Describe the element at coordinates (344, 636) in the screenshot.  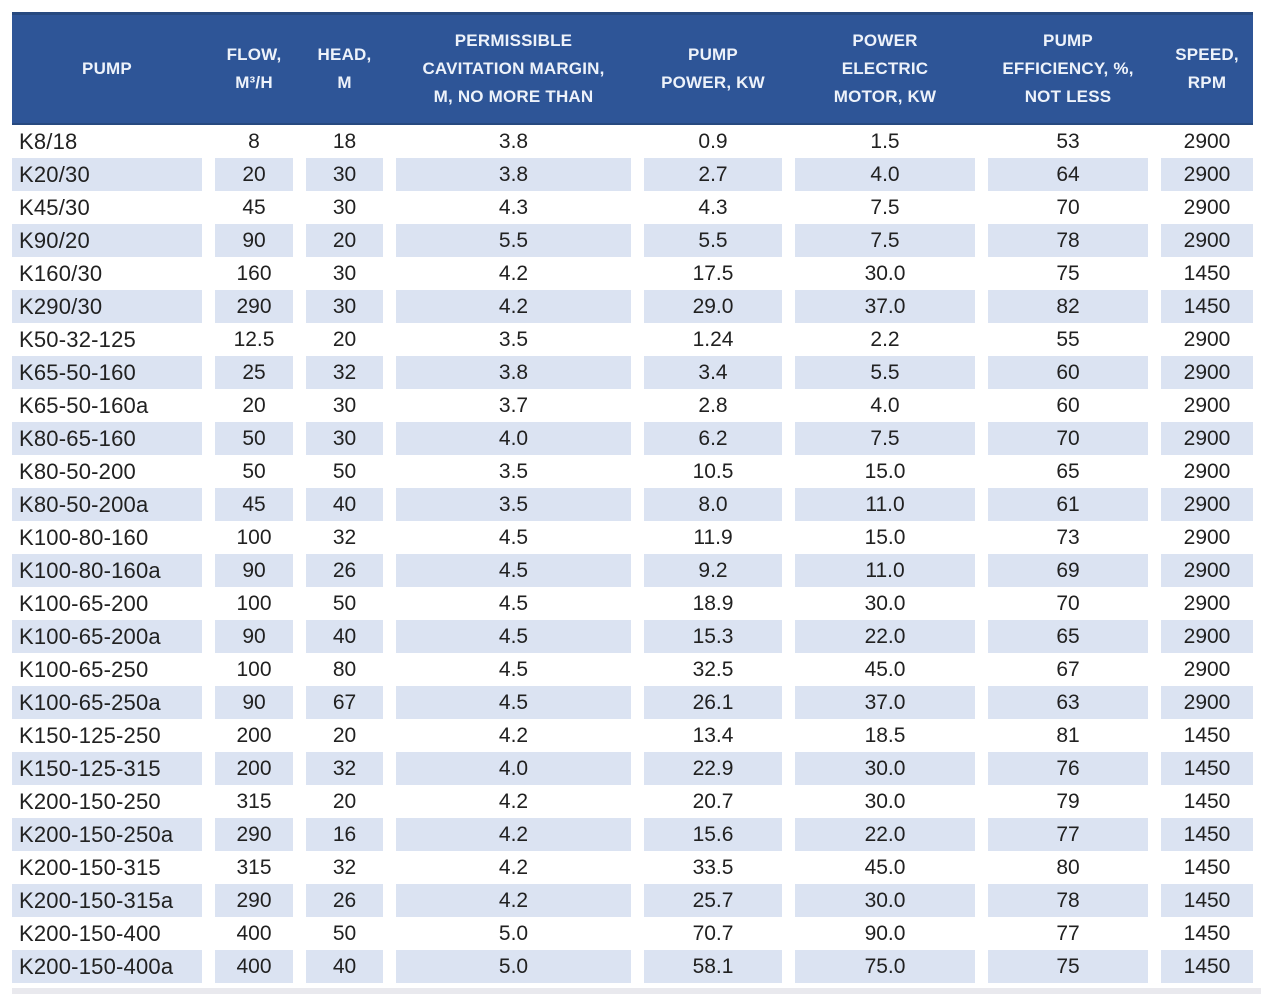
I see `table-cell: 40` at that location.